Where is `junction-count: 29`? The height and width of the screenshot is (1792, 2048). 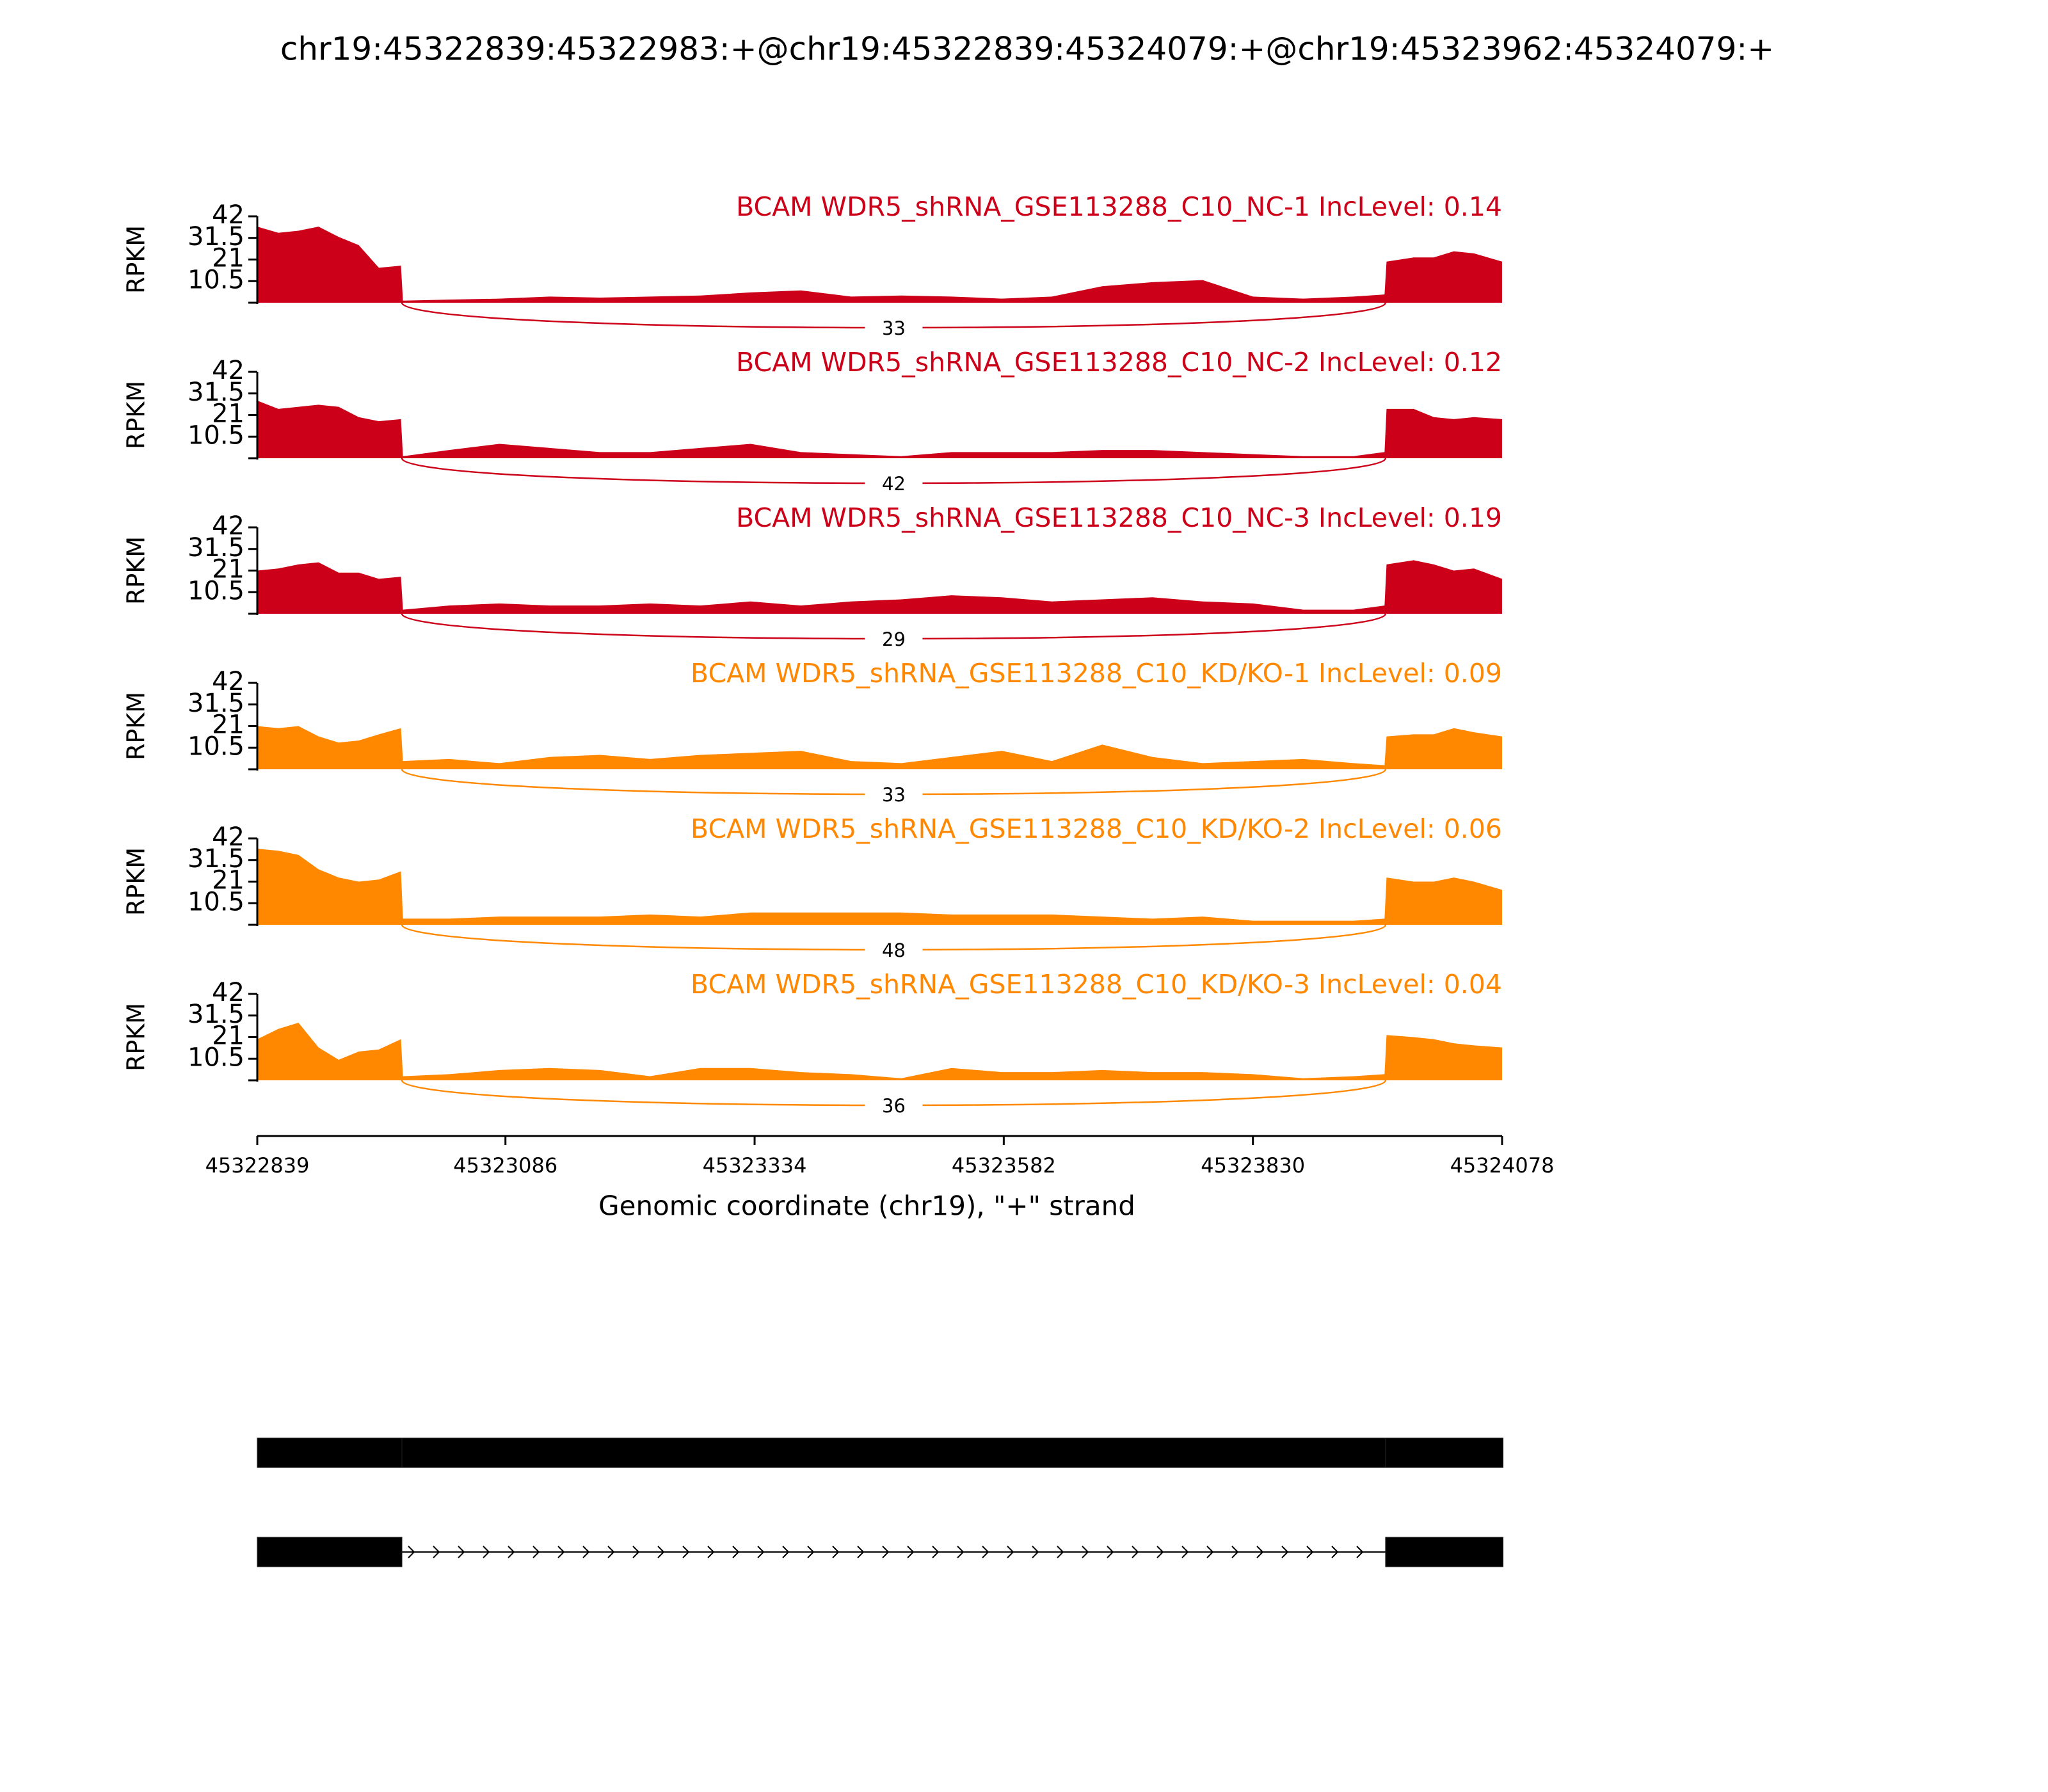 junction-count: 29 is located at coordinates (894, 639).